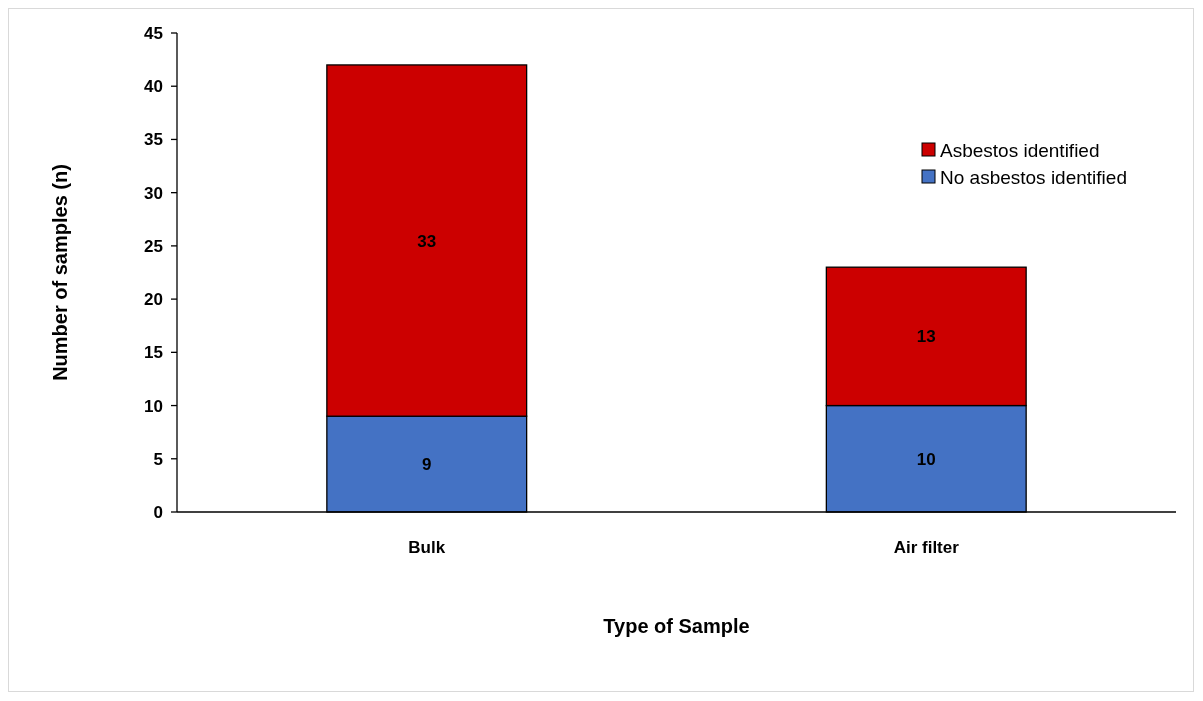  I want to click on legend-label: Asbestos identified, so click(1020, 150).